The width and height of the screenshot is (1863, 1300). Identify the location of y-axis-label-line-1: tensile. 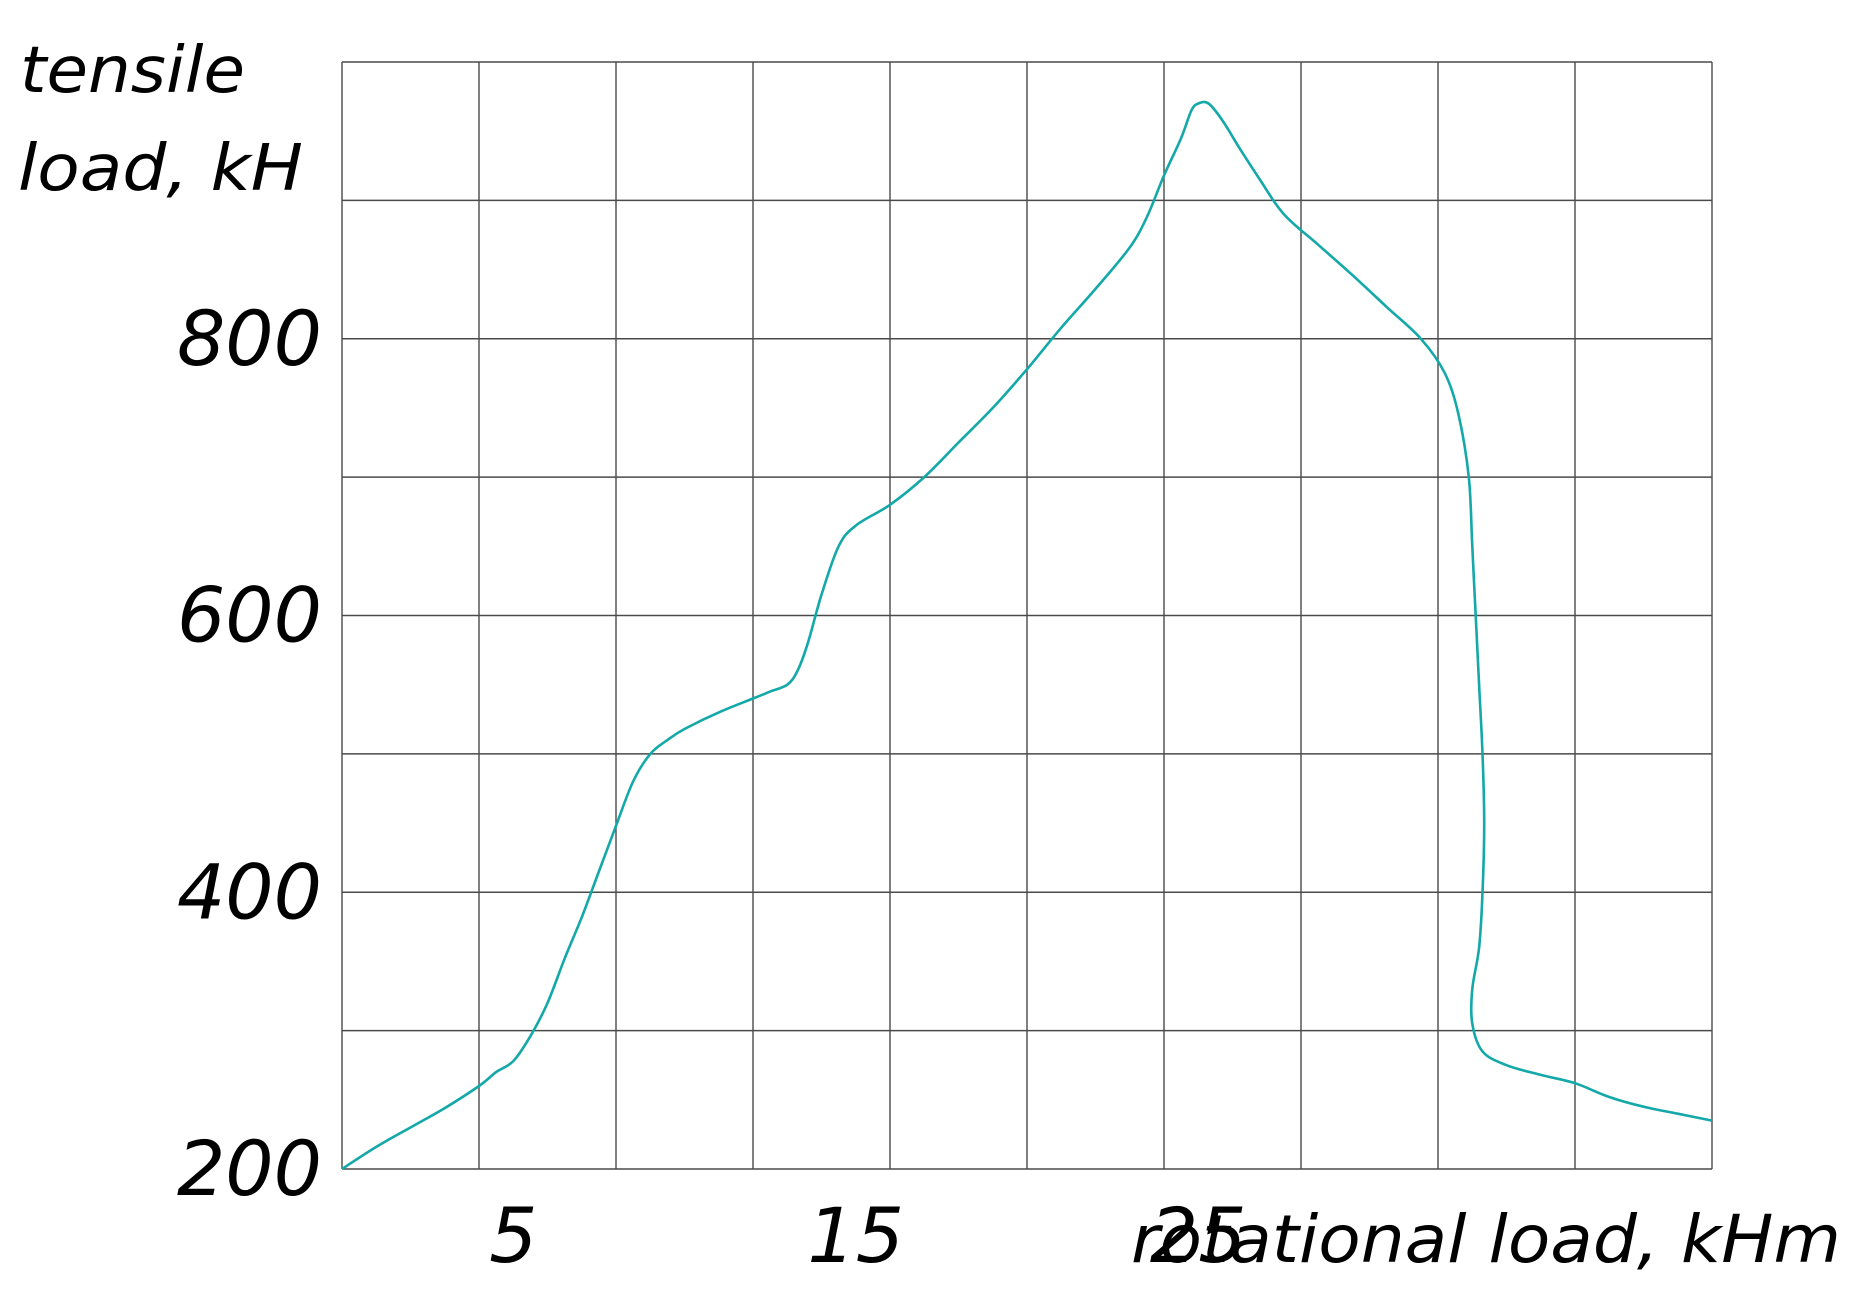
(132, 71).